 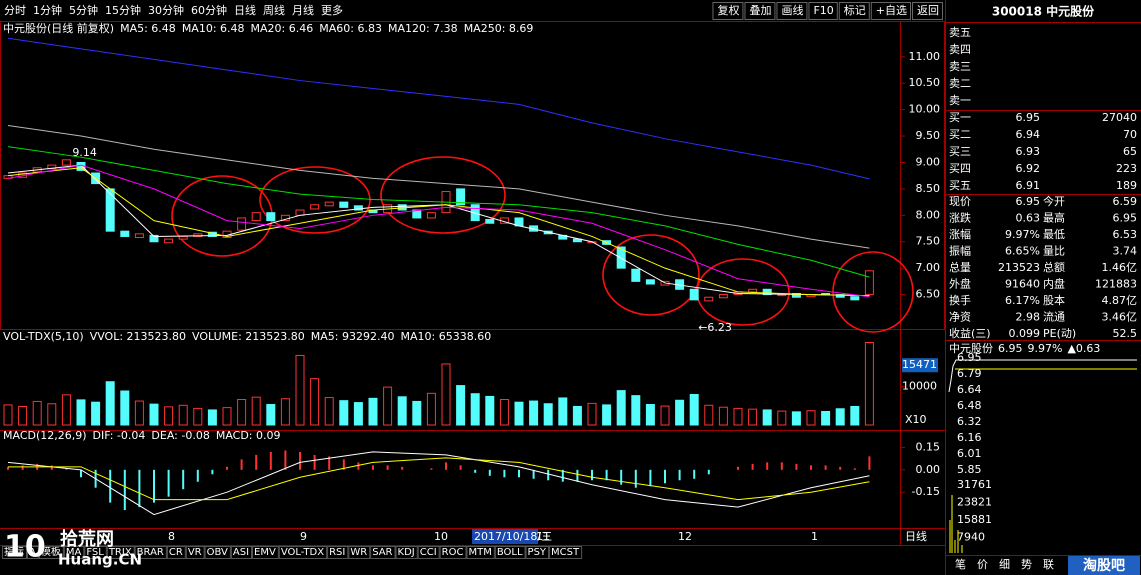 I want to click on indicator-tab: MA, so click(x=74, y=552).